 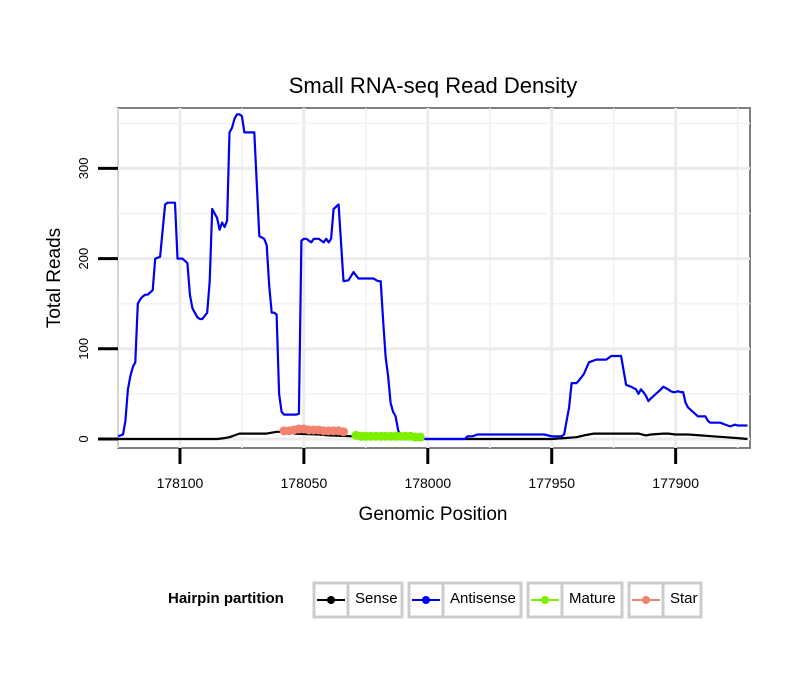 I want to click on y-tick-label: 100, so click(x=83, y=349).